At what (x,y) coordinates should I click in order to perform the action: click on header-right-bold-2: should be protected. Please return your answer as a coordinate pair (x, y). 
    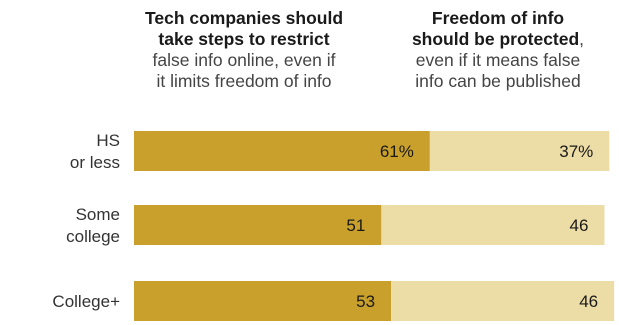
    Looking at the image, I should click on (495, 39).